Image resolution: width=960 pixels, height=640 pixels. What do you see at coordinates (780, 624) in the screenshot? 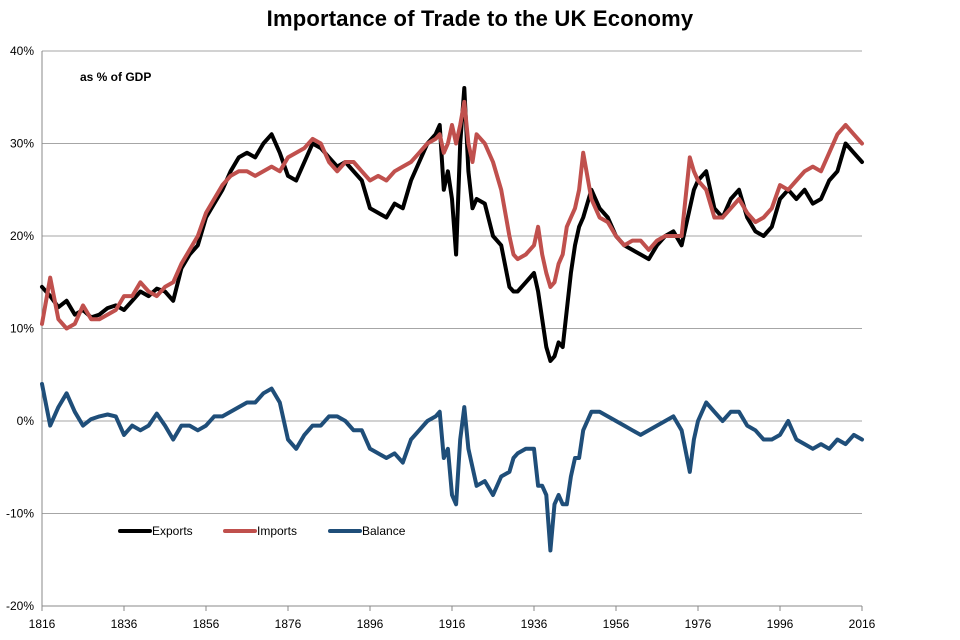
I see `x-tick-label: 1996` at bounding box center [780, 624].